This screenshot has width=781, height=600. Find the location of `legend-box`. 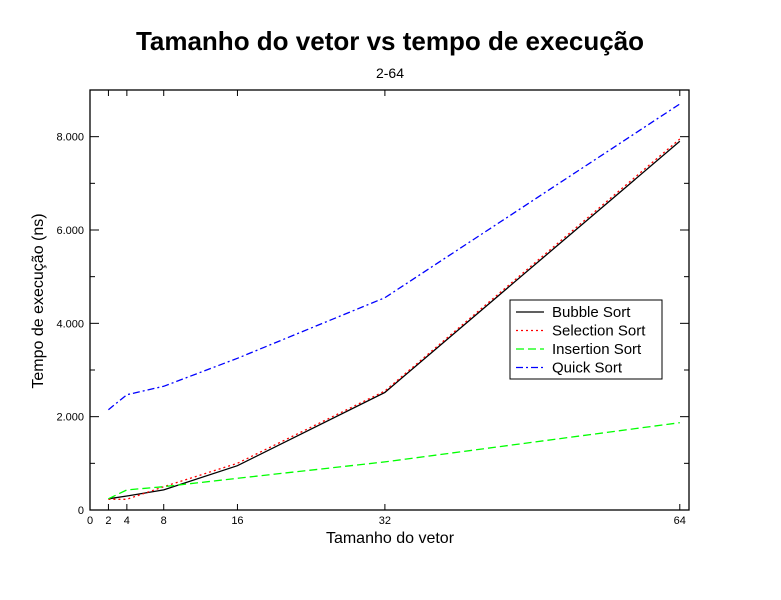

legend-box is located at coordinates (586, 339).